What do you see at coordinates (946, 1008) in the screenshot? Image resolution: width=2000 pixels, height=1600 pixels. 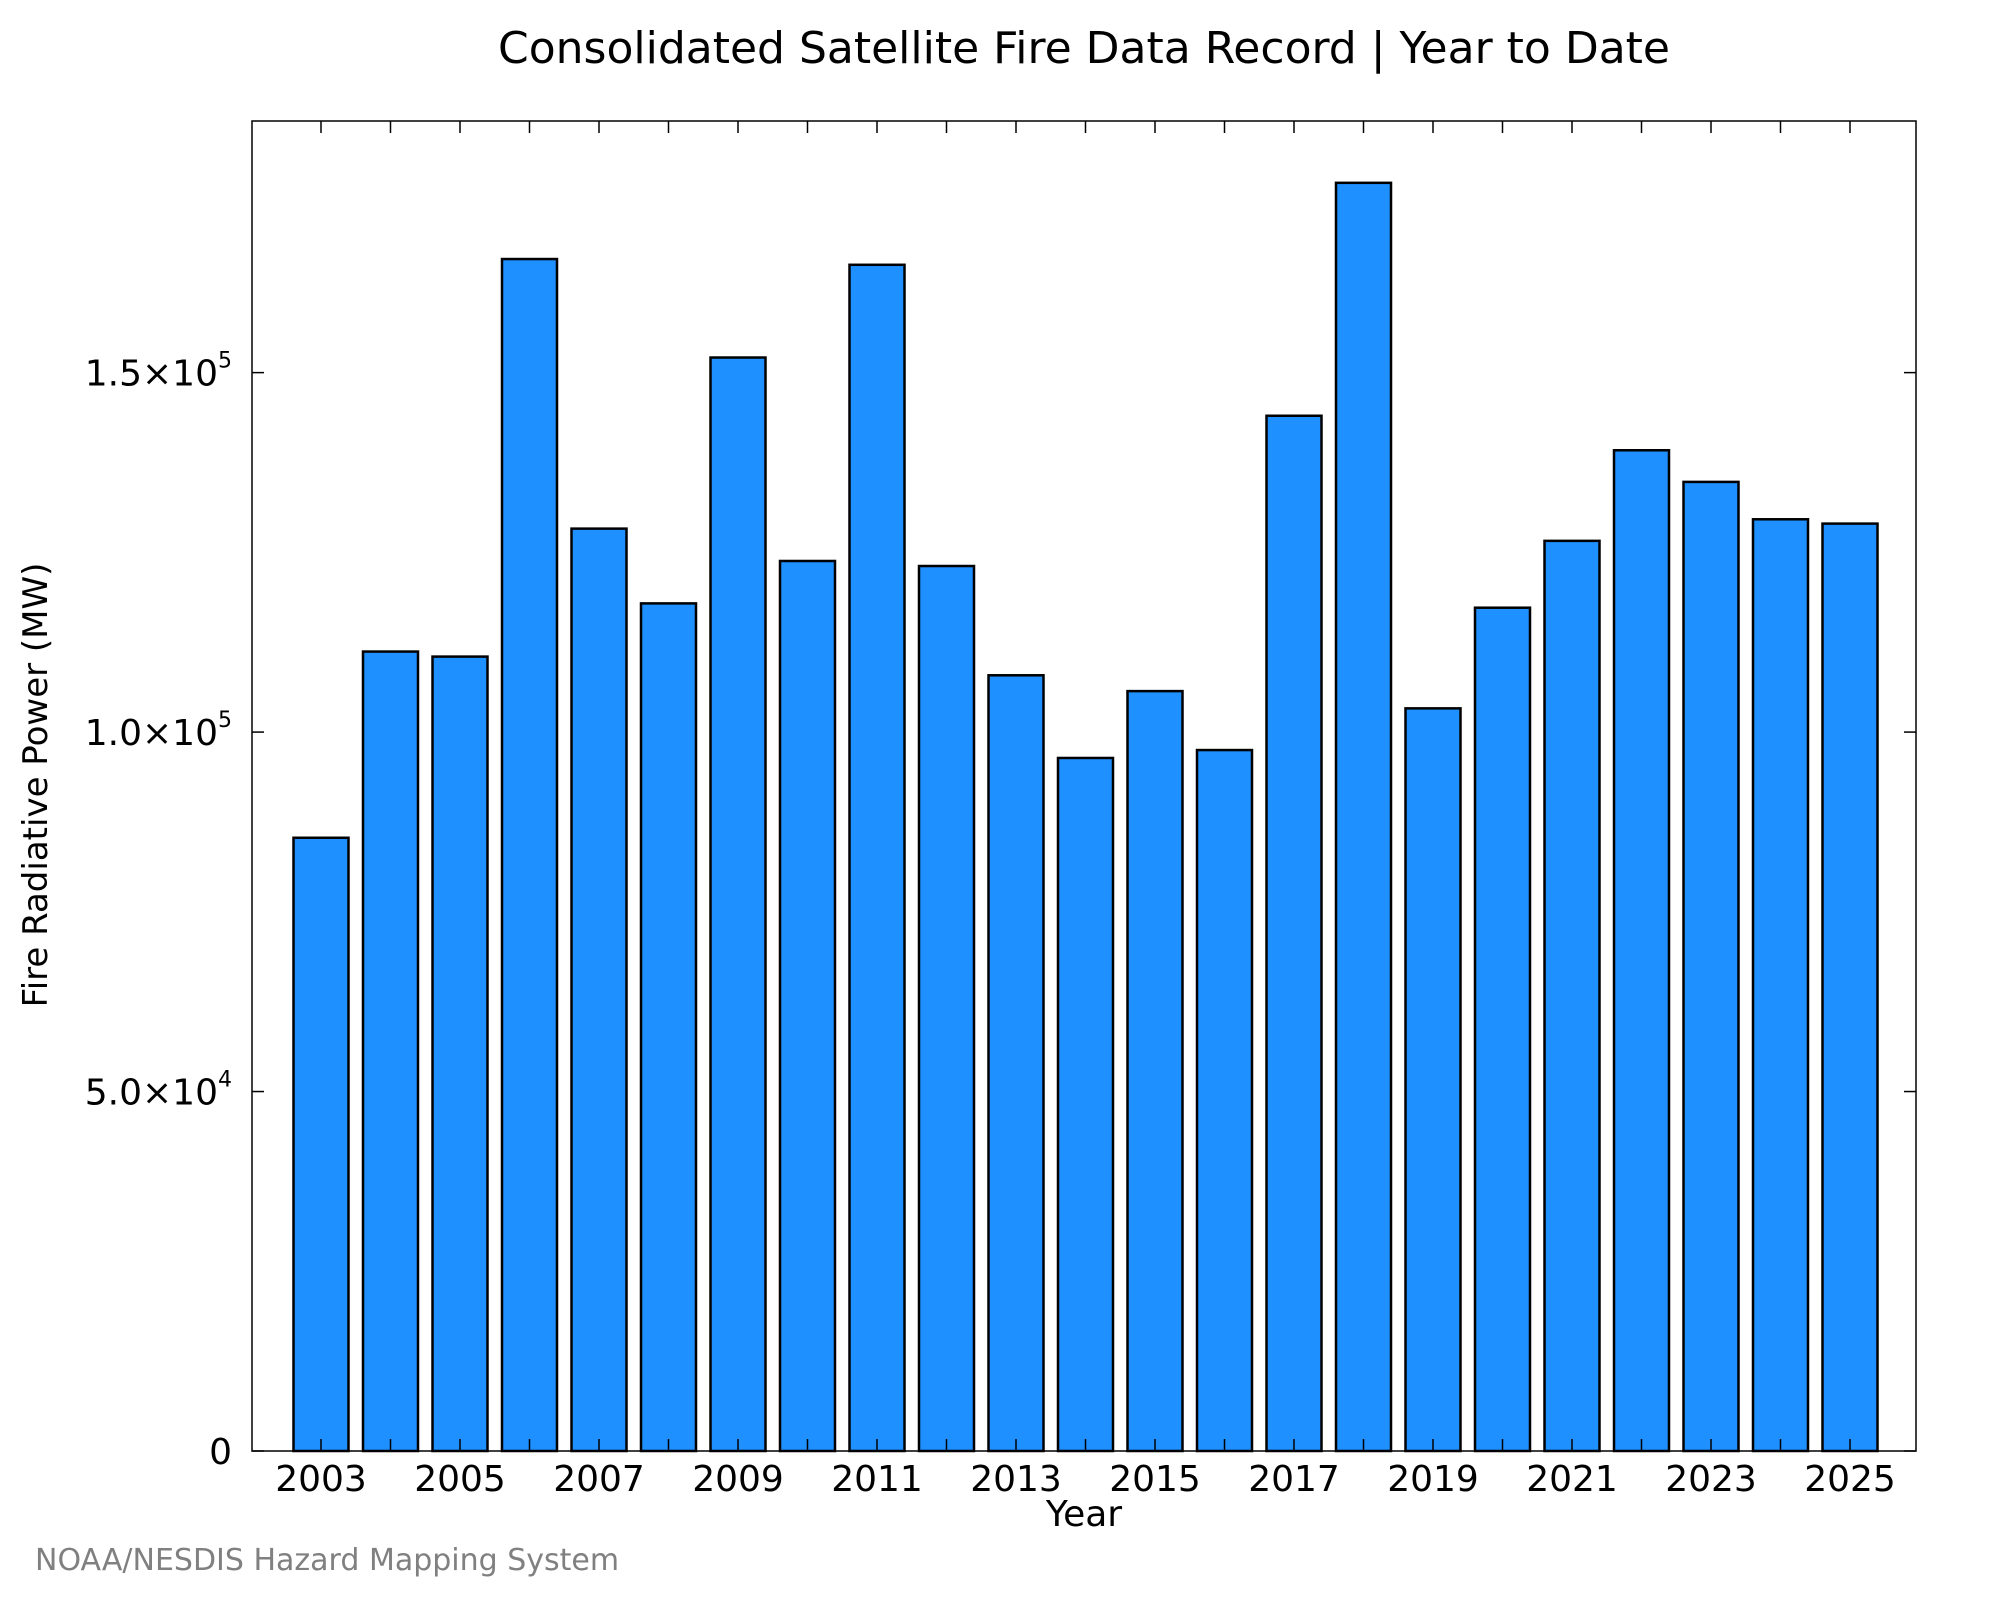 I see `bar-2012` at bounding box center [946, 1008].